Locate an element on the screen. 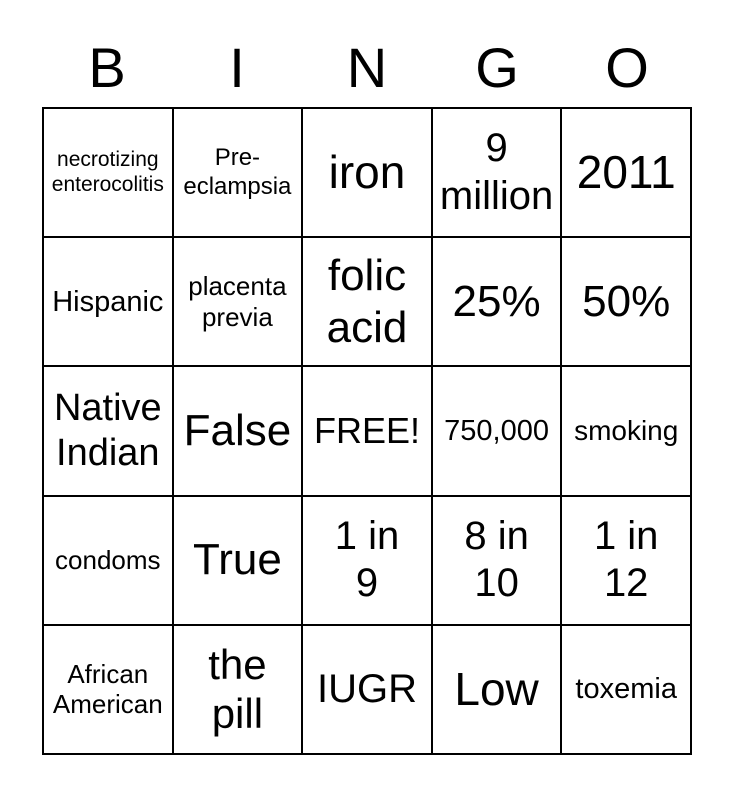 Image resolution: width=736 pixels, height=800 pixels. bingo-cell-r1c1: necrotizing enterocolitis is located at coordinates (108, 173).